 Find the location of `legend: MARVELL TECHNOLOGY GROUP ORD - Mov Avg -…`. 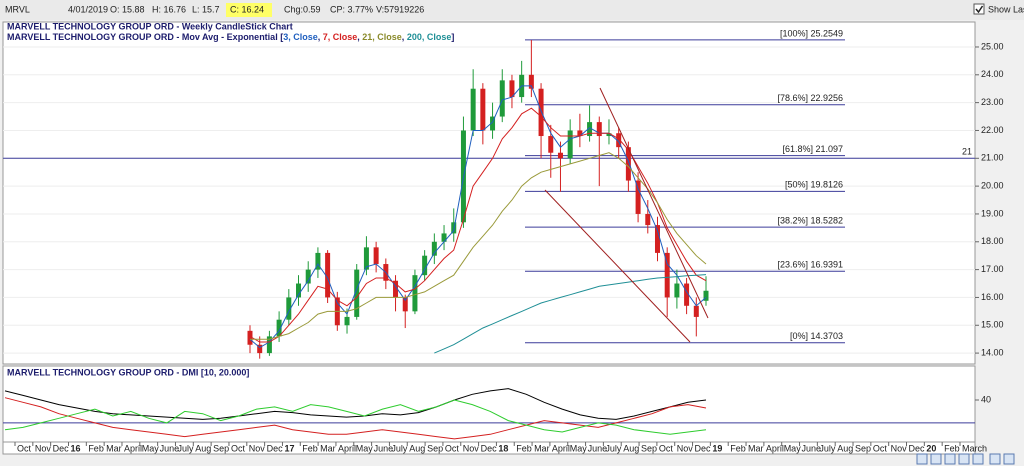

legend: MARVELL TECHNOLOGY GROUP ORD - Mov Avg -… is located at coordinates (230, 37).